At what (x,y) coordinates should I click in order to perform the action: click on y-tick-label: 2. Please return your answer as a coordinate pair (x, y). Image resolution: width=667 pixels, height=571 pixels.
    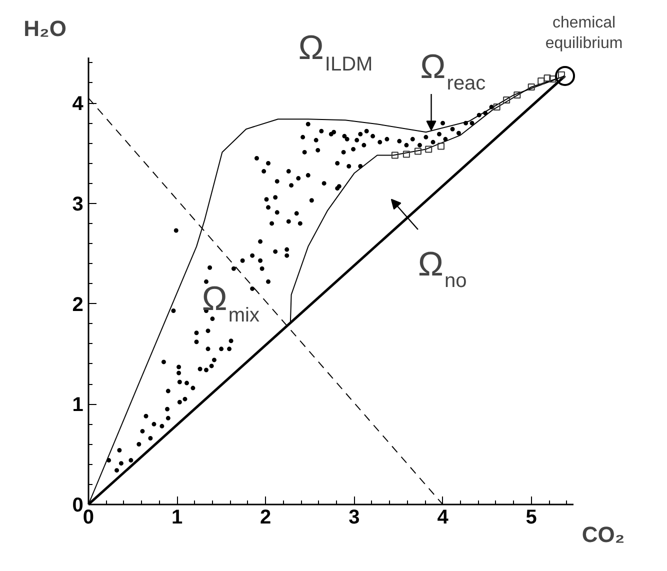
    Looking at the image, I should click on (78, 305).